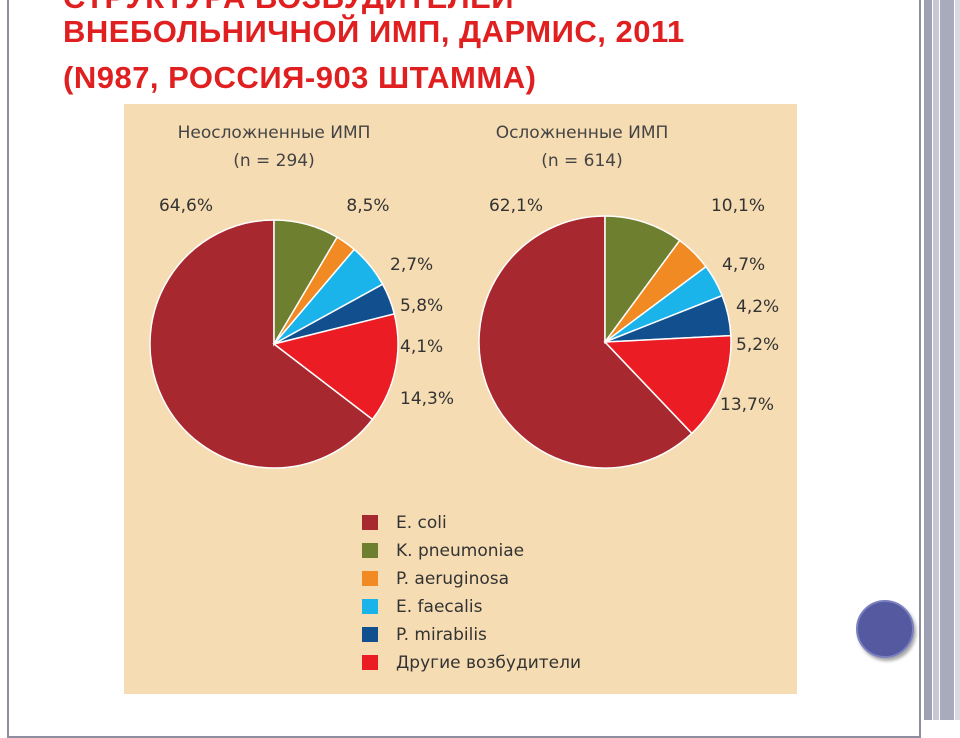 Image resolution: width=960 pixels, height=738 pixels. I want to click on slice-label: 4,1%, so click(421, 347).